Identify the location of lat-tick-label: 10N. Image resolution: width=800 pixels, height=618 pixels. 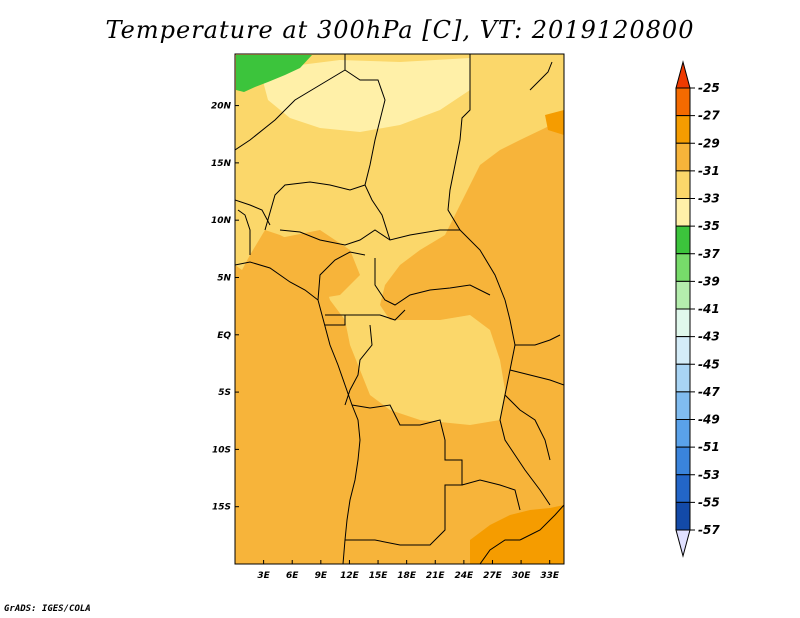
(221, 221).